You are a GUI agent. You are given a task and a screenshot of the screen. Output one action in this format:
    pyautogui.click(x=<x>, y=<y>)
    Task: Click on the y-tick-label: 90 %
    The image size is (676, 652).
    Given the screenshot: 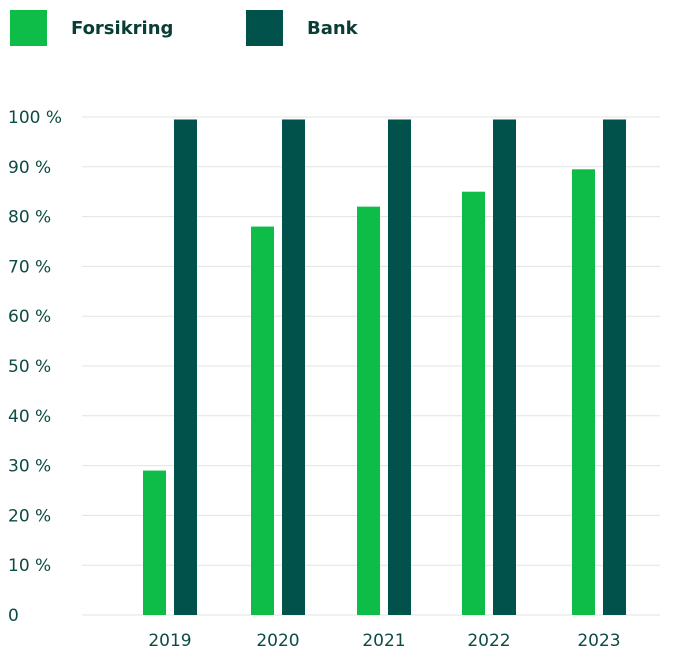 What is the action you would take?
    pyautogui.click(x=29, y=168)
    